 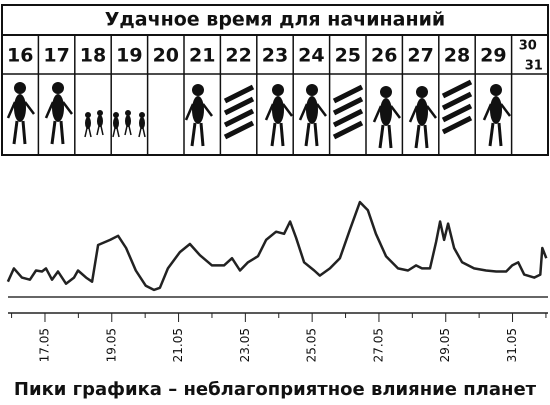 I want to click on x-tick-label: 27.05, so click(x=378, y=345).